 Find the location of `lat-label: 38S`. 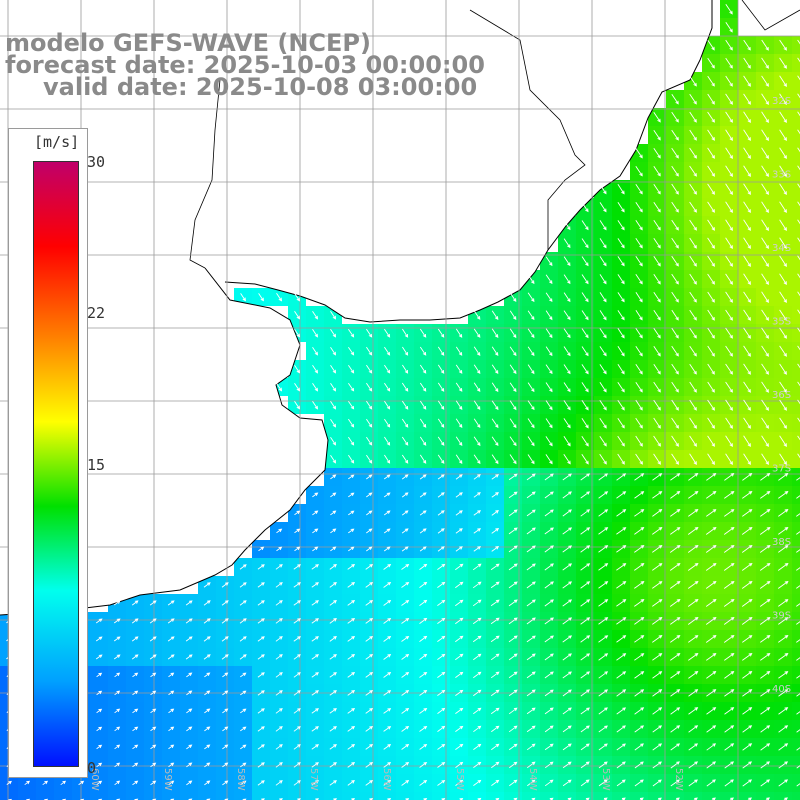

lat-label: 38S is located at coordinates (781, 542).